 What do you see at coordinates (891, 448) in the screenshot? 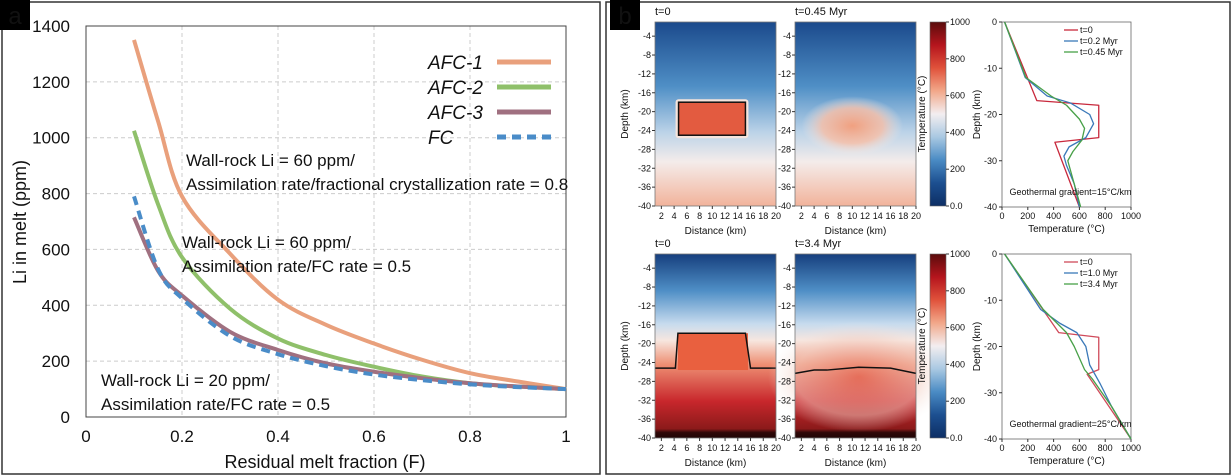
I see `x-tick-label: 16` at bounding box center [891, 448].